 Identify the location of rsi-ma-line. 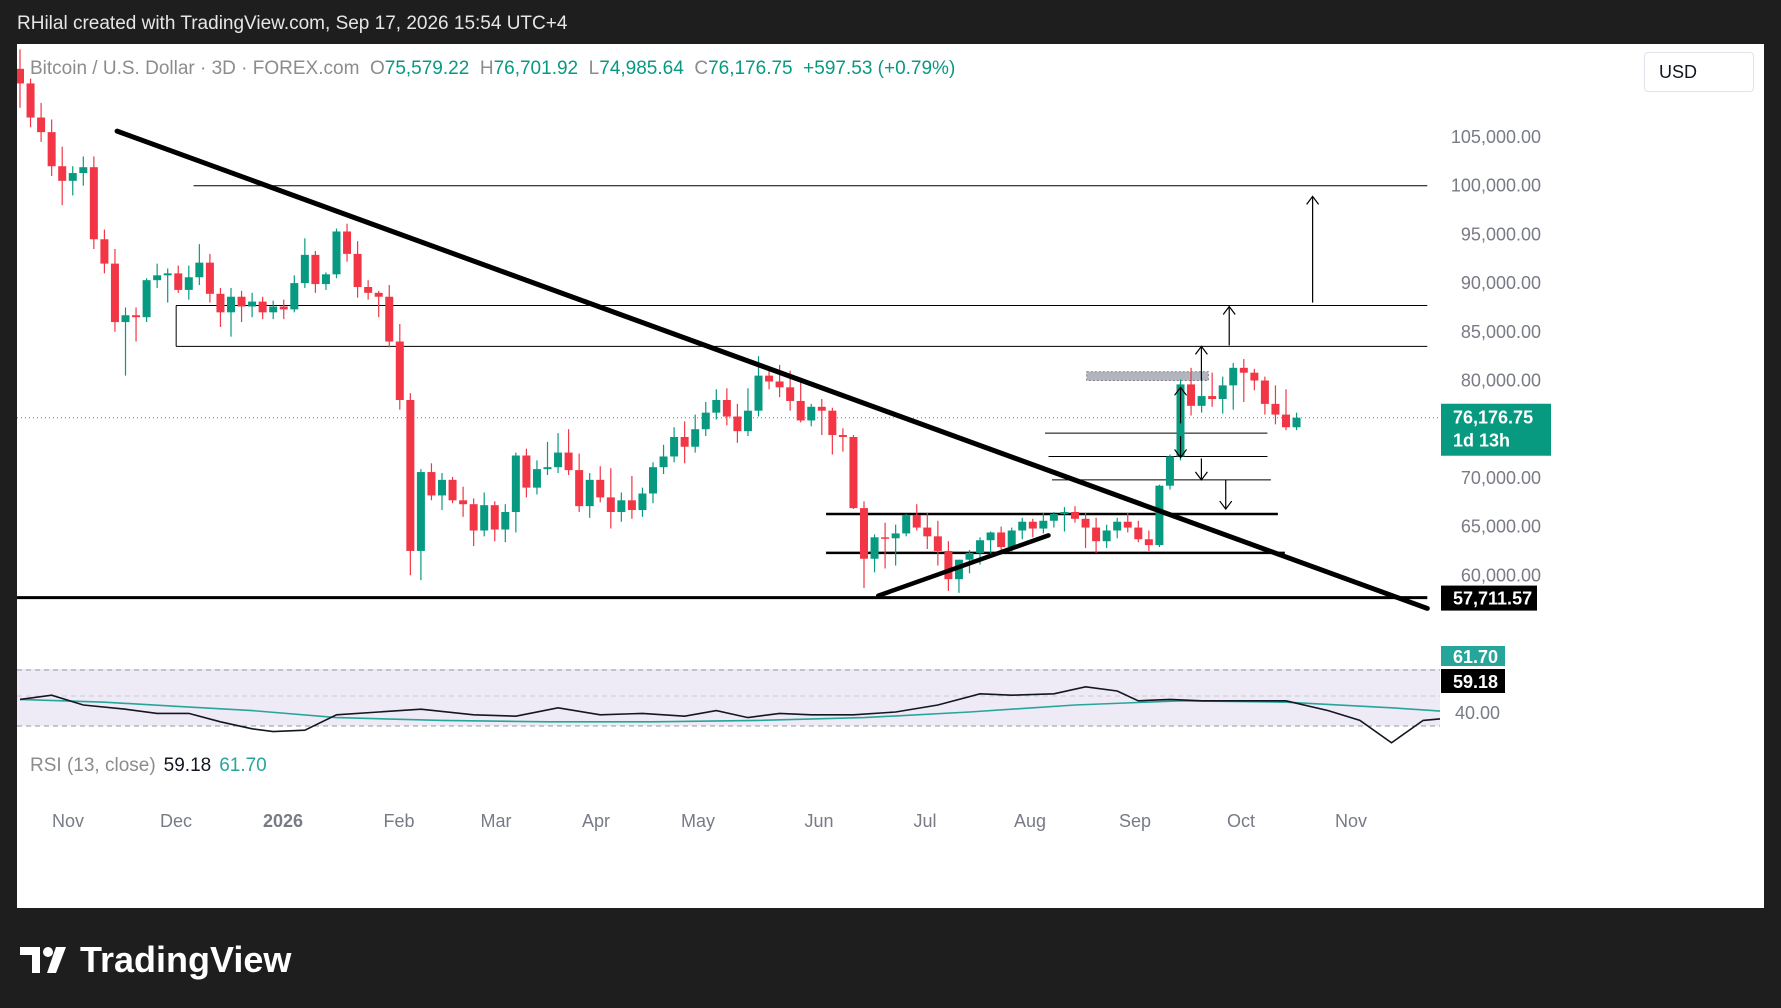
(891, 710).